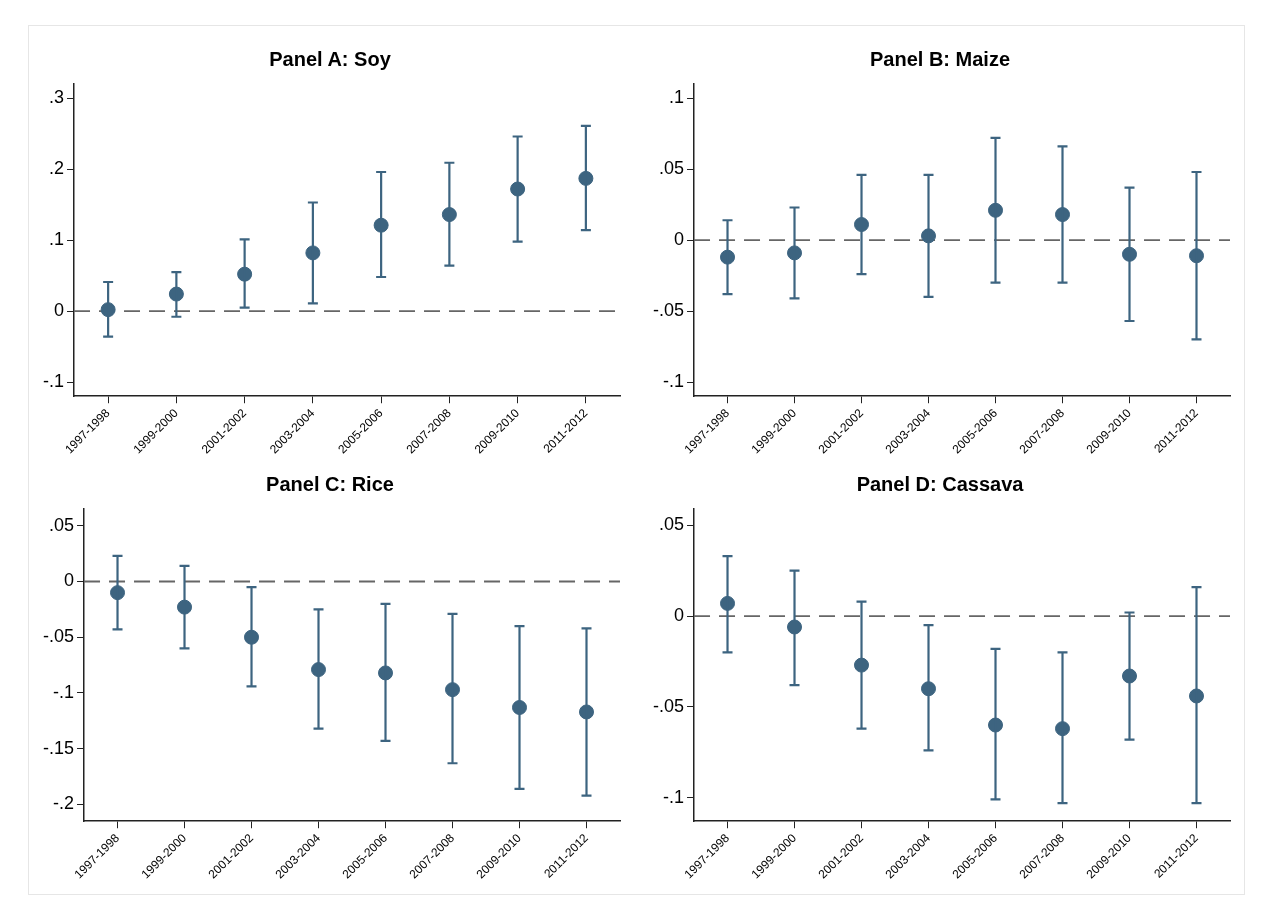  I want to click on chart-title: Panel B: Maize, so click(940, 58).